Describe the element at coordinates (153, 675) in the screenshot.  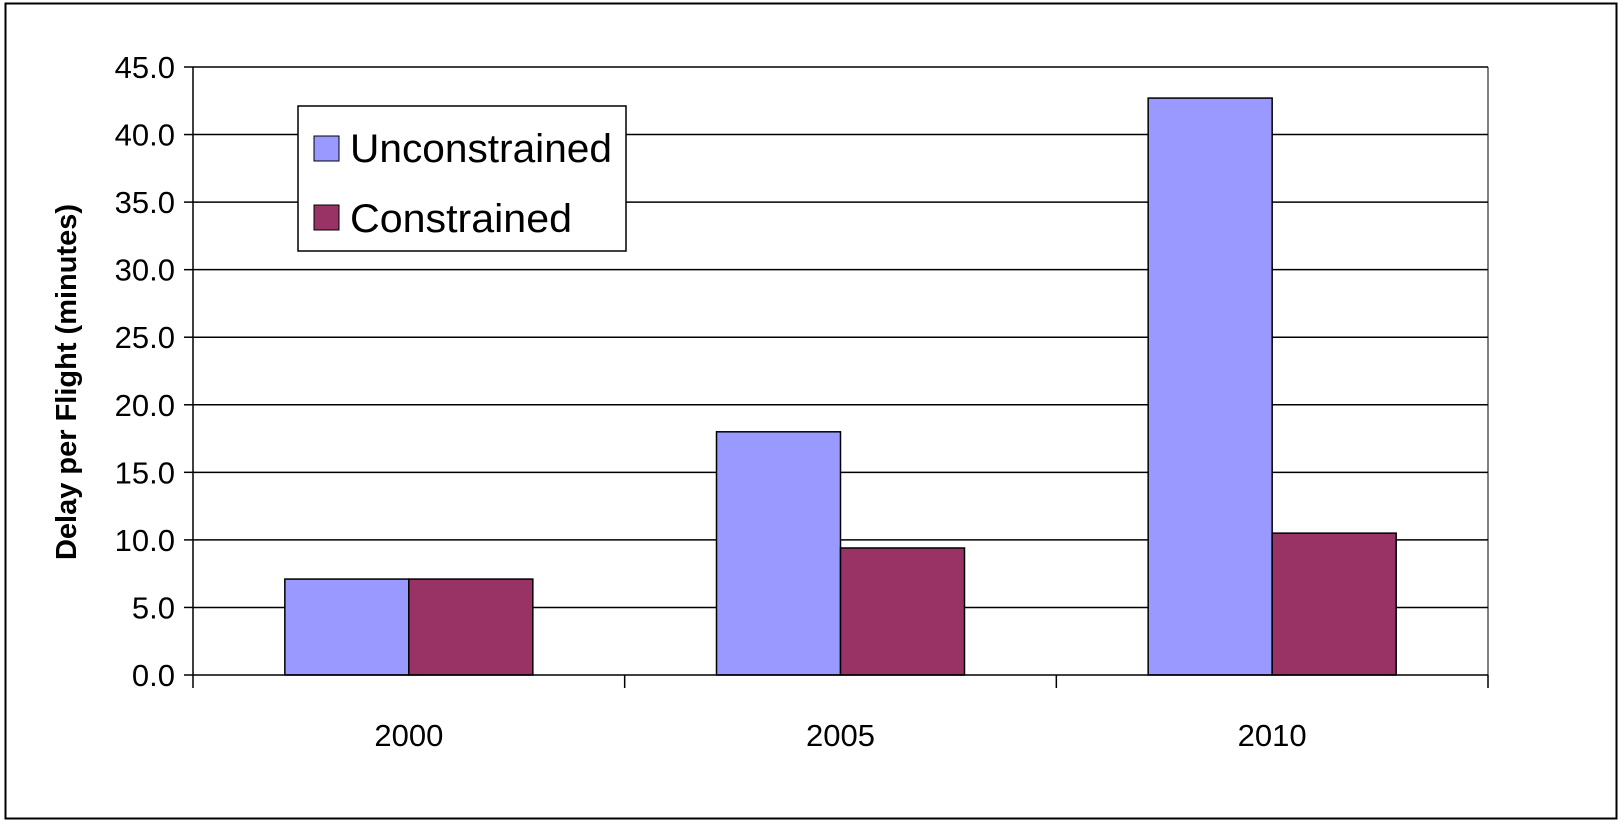
I see `y-tick-label: 0.0` at that location.